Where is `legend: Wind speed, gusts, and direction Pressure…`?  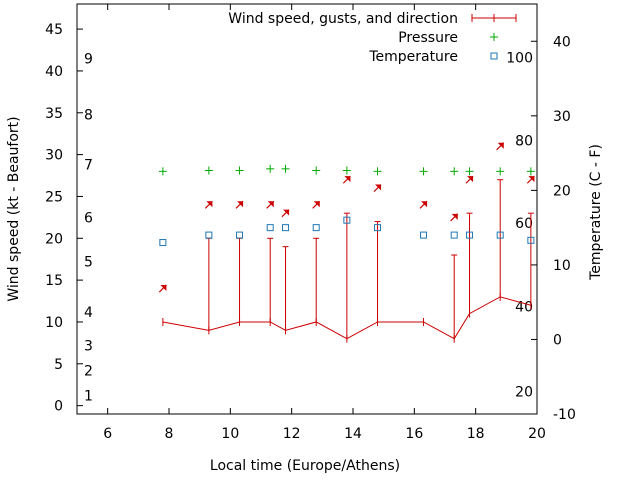
legend: Wind speed, gusts, and direction Pressure… is located at coordinates (372, 38).